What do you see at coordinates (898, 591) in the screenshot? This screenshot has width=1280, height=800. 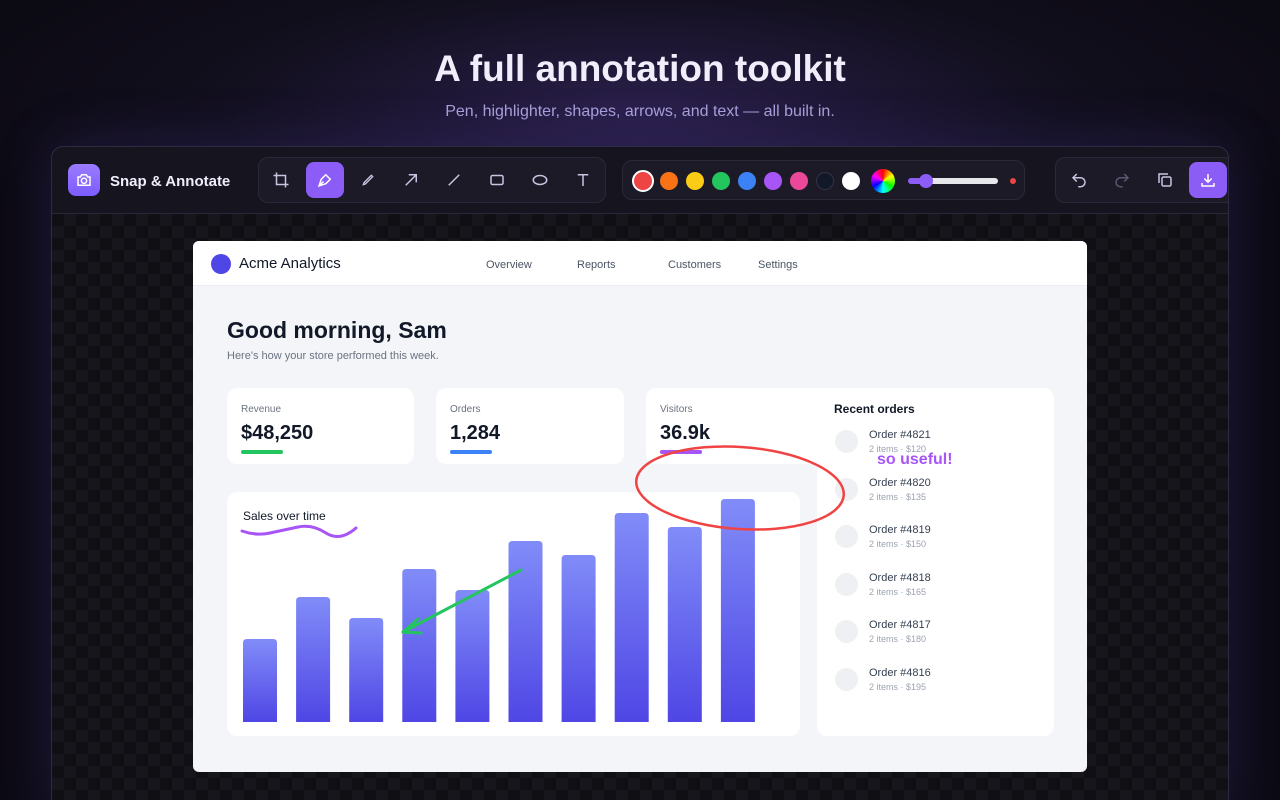 I see `order-detail: 2 items · $165` at bounding box center [898, 591].